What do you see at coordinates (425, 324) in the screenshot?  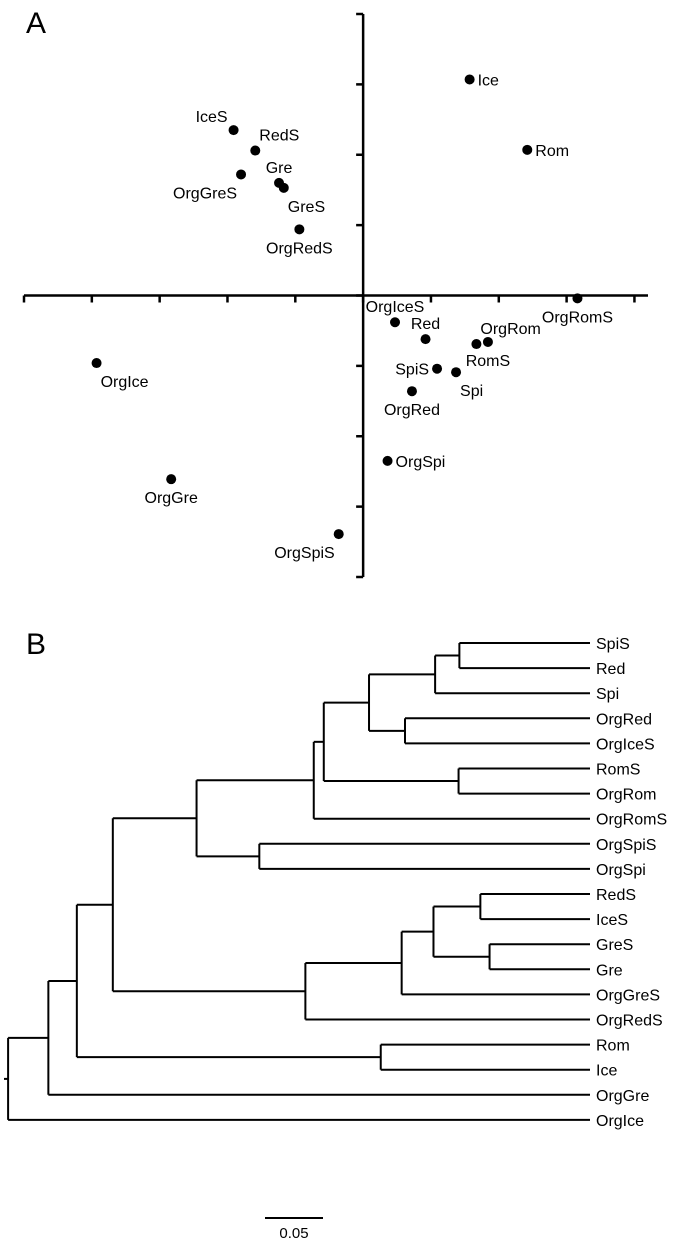 I see `point-label-red: Red` at bounding box center [425, 324].